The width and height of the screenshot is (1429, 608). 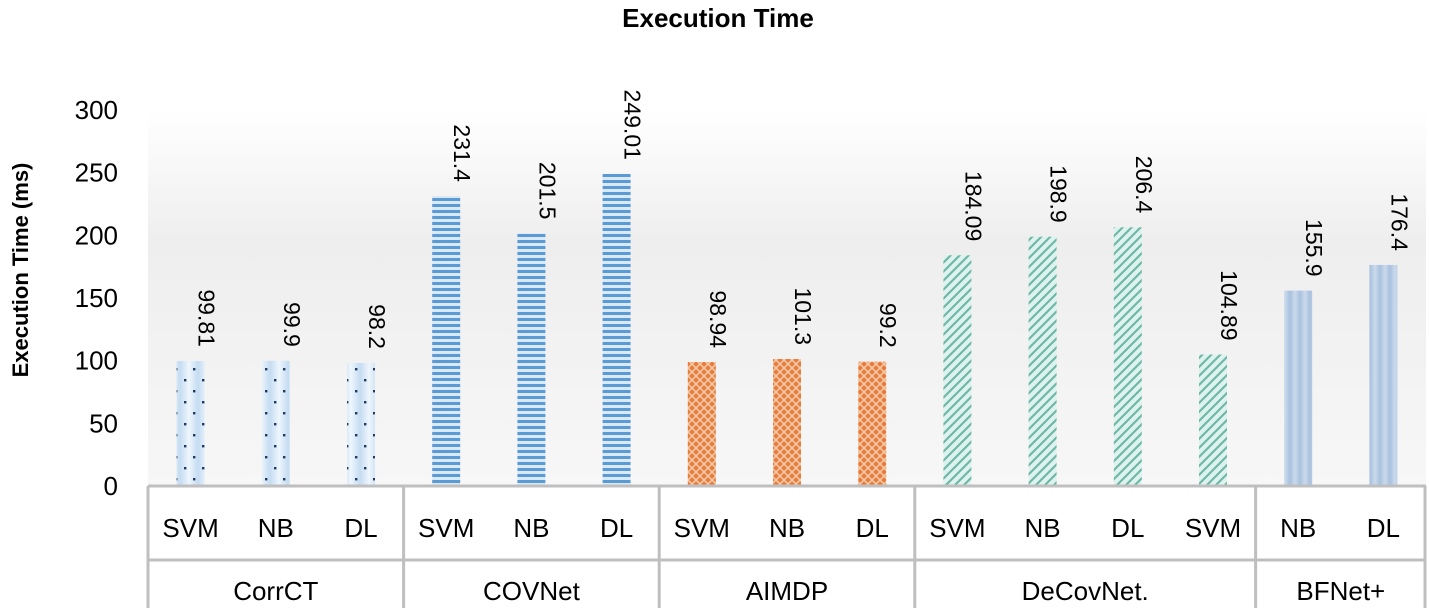 I want to click on data-label: 201.5, so click(x=547, y=191).